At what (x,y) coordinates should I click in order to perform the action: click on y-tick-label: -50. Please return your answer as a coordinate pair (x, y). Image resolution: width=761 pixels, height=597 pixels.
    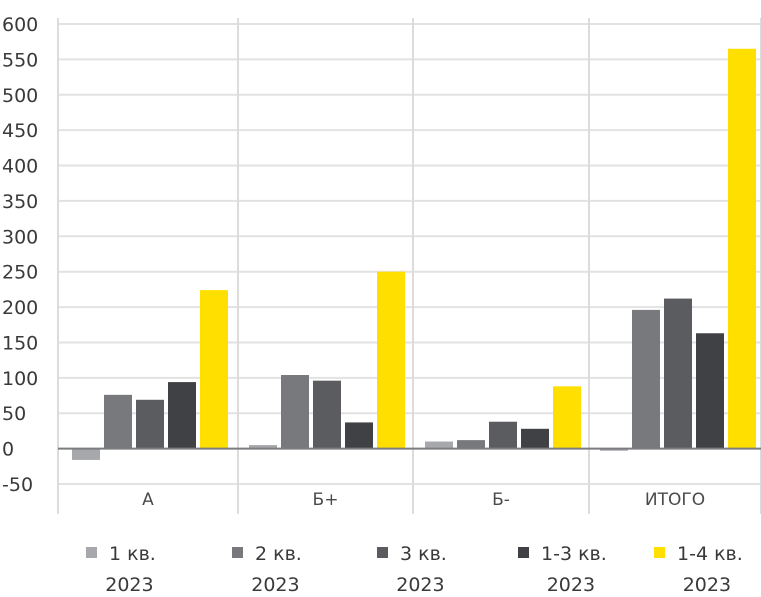
    Looking at the image, I should click on (17, 485).